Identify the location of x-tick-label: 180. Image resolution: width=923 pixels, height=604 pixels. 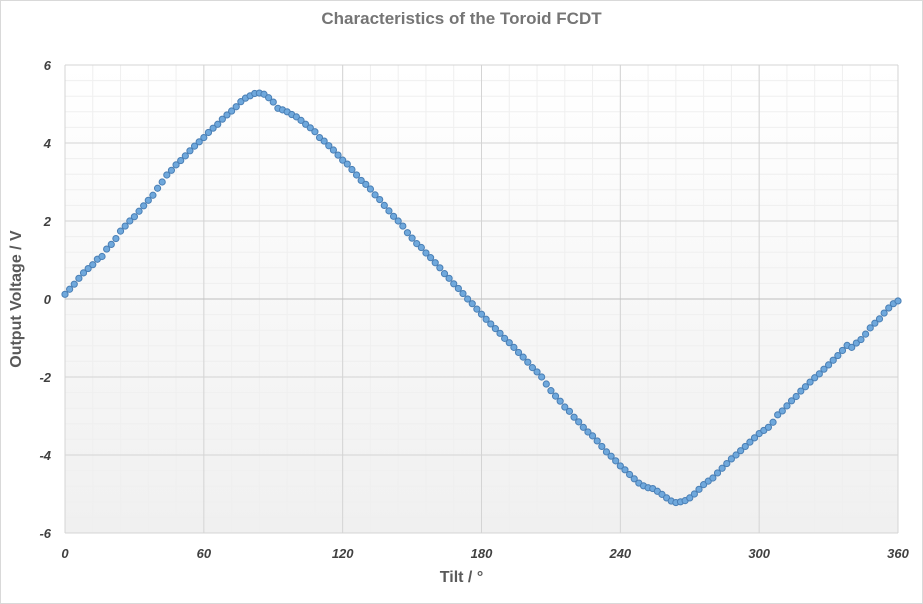
(482, 553).